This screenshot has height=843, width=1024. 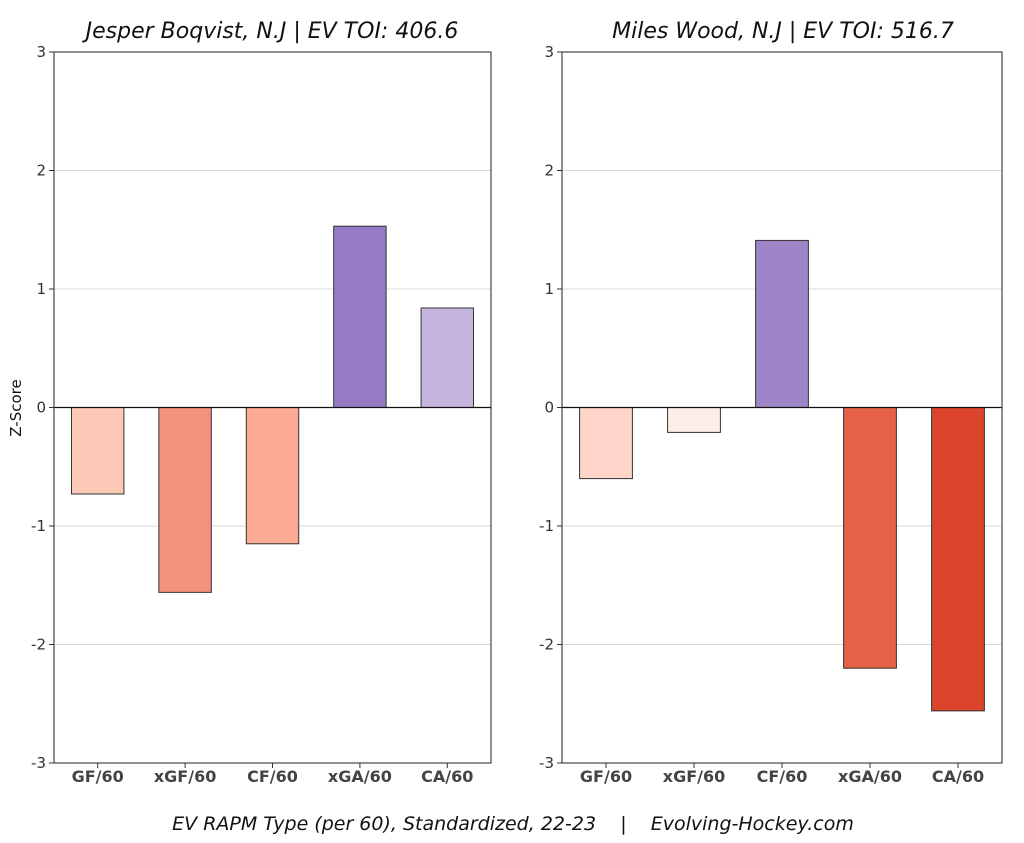 I want to click on panel-title: Jesper Boqvist, N.J | EV TOI: 406.6, so click(x=270, y=31).